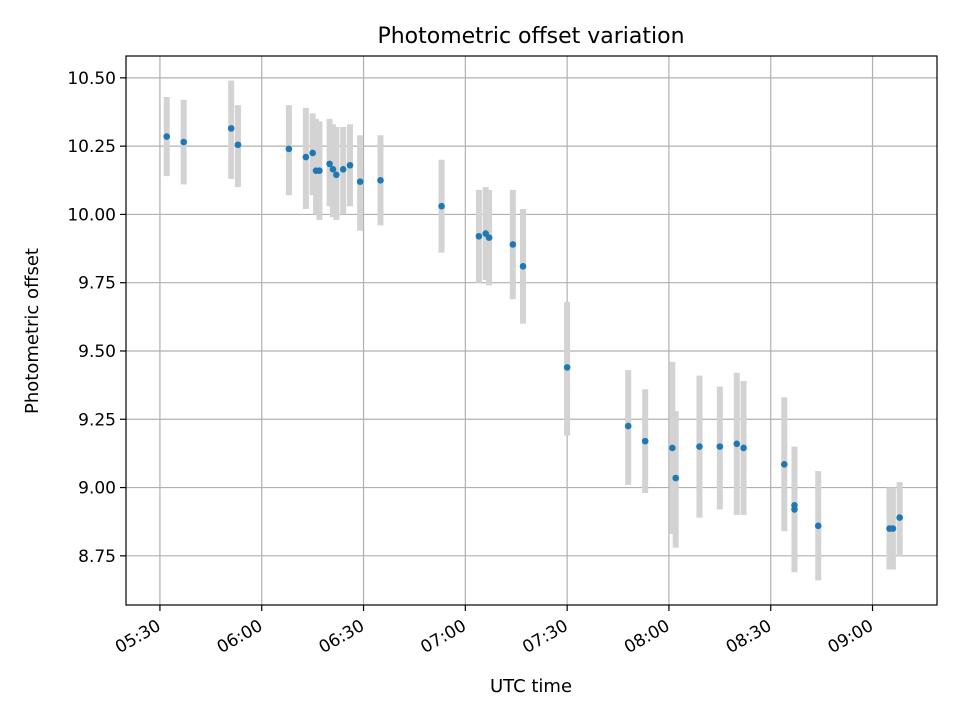 Image resolution: width=960 pixels, height=720 pixels. Describe the element at coordinates (97, 352) in the screenshot. I see `y-tick-label: 9.50` at that location.